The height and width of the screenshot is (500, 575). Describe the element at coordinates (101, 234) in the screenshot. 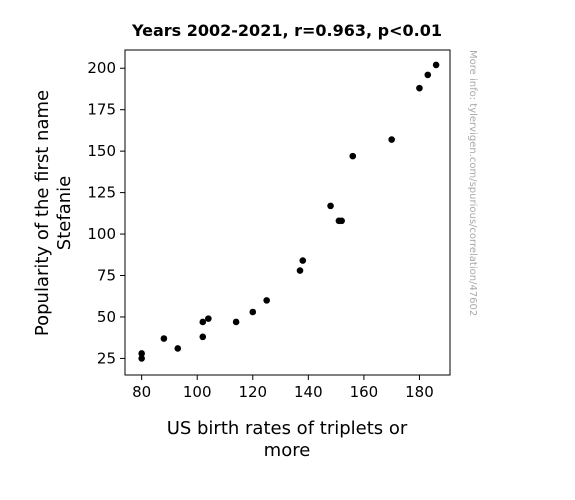

I see `y-tick-label: 100` at that location.